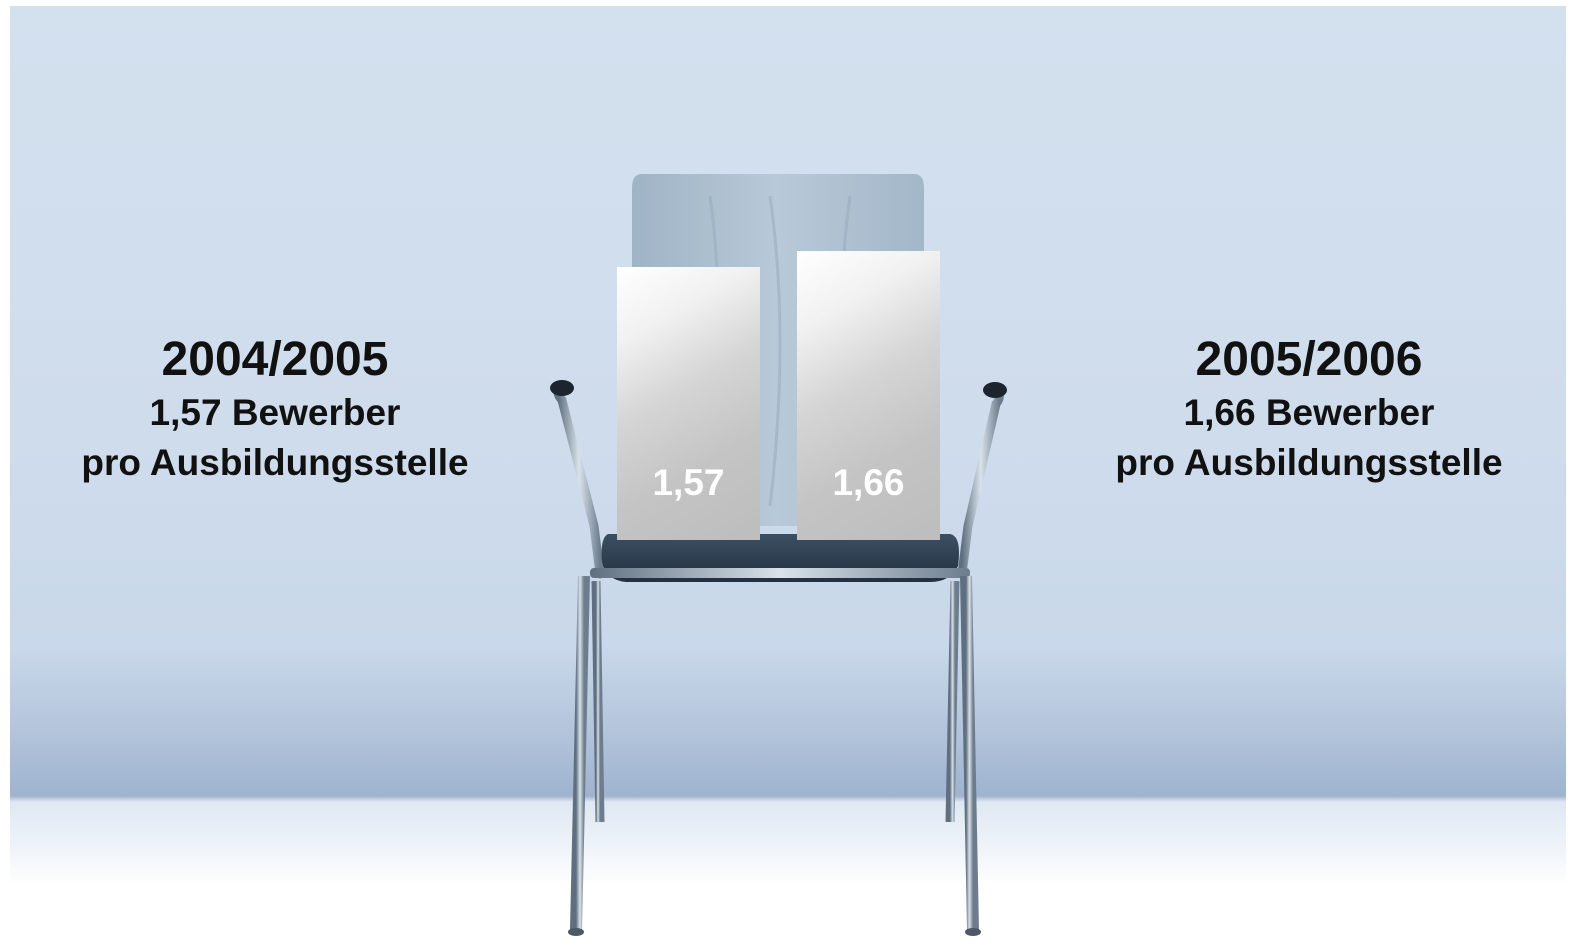 The height and width of the screenshot is (946, 1583). Describe the element at coordinates (952, 701) in the screenshot. I see `chair-leg-back-right` at that location.